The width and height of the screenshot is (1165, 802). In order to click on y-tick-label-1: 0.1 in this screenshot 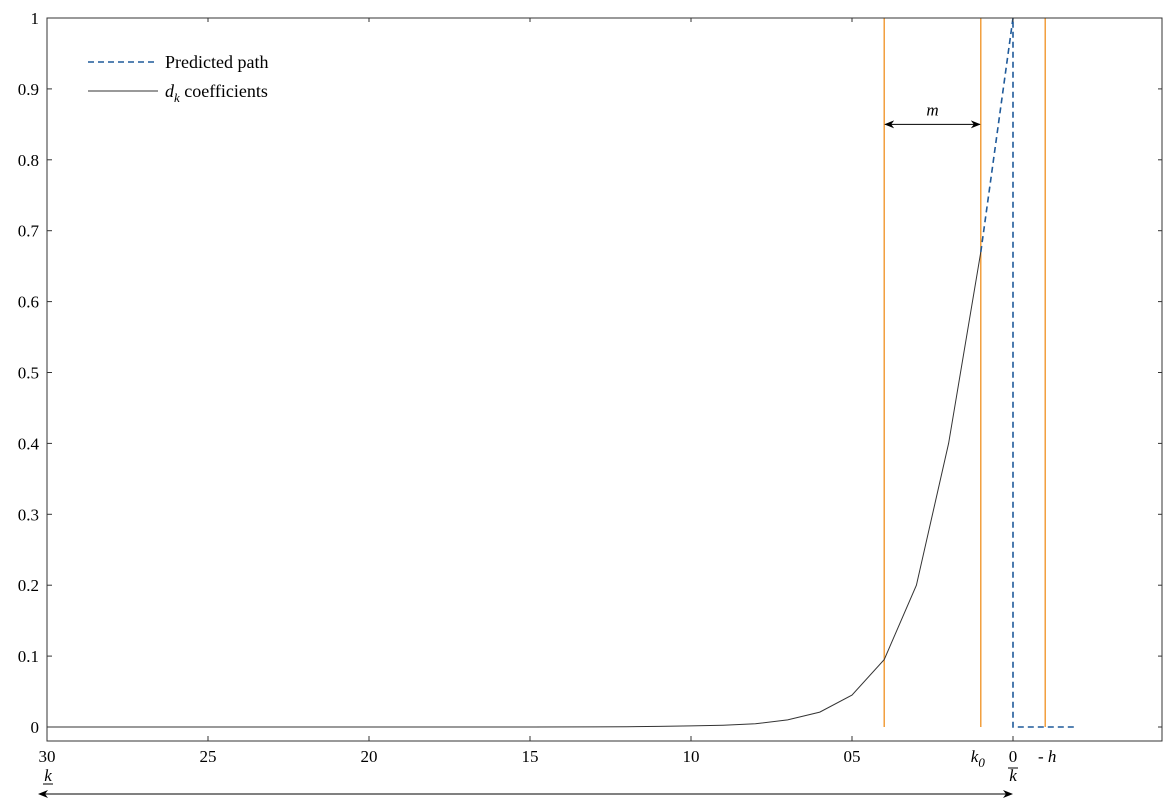, I will do `click(28, 656)`.